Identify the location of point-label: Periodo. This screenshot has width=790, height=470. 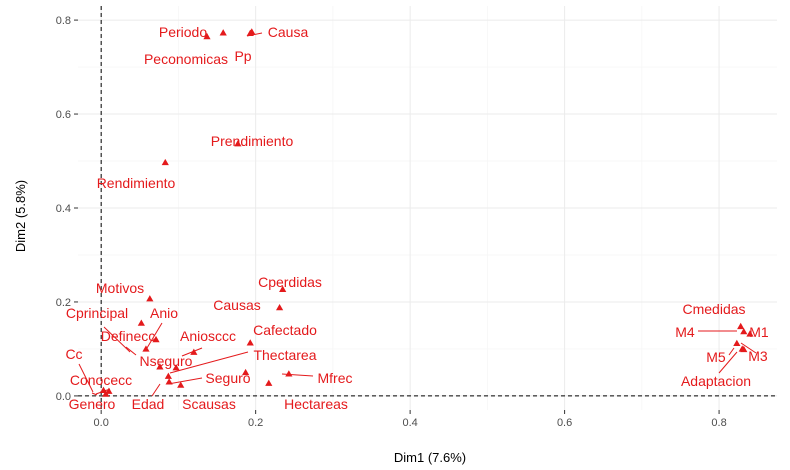
(183, 32).